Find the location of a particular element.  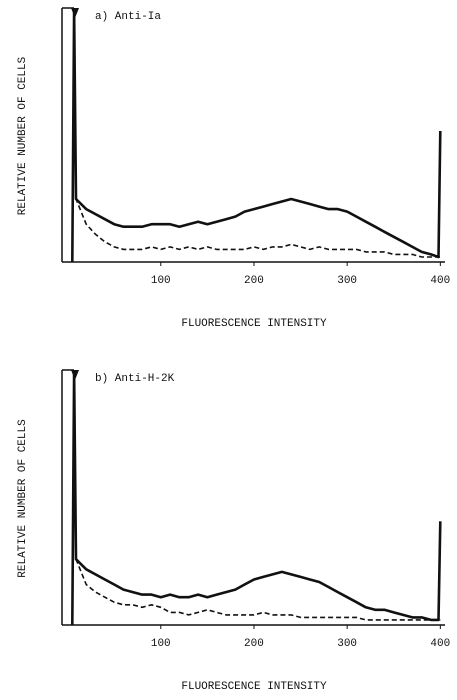

chart-title: b) Anti-H-2K is located at coordinates (135, 379).